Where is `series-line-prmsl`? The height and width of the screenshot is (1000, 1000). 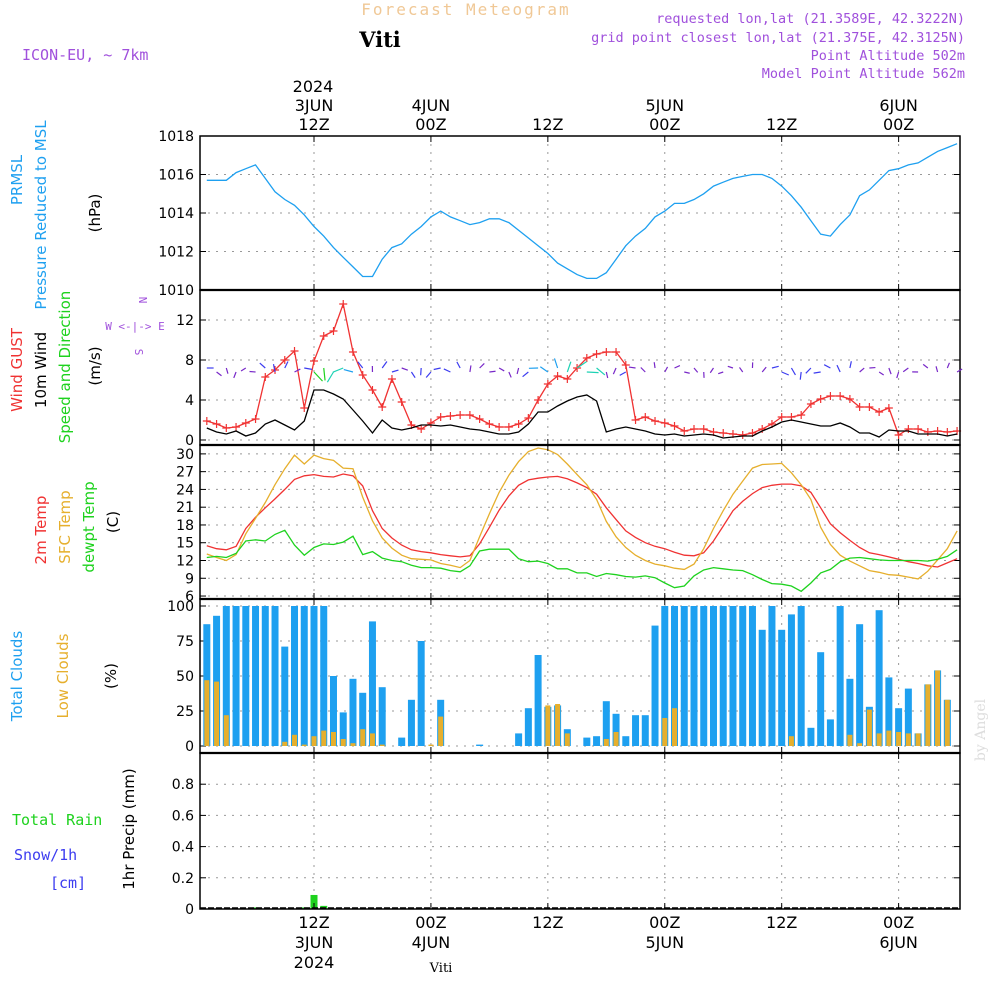 series-line-prmsl is located at coordinates (582, 211).